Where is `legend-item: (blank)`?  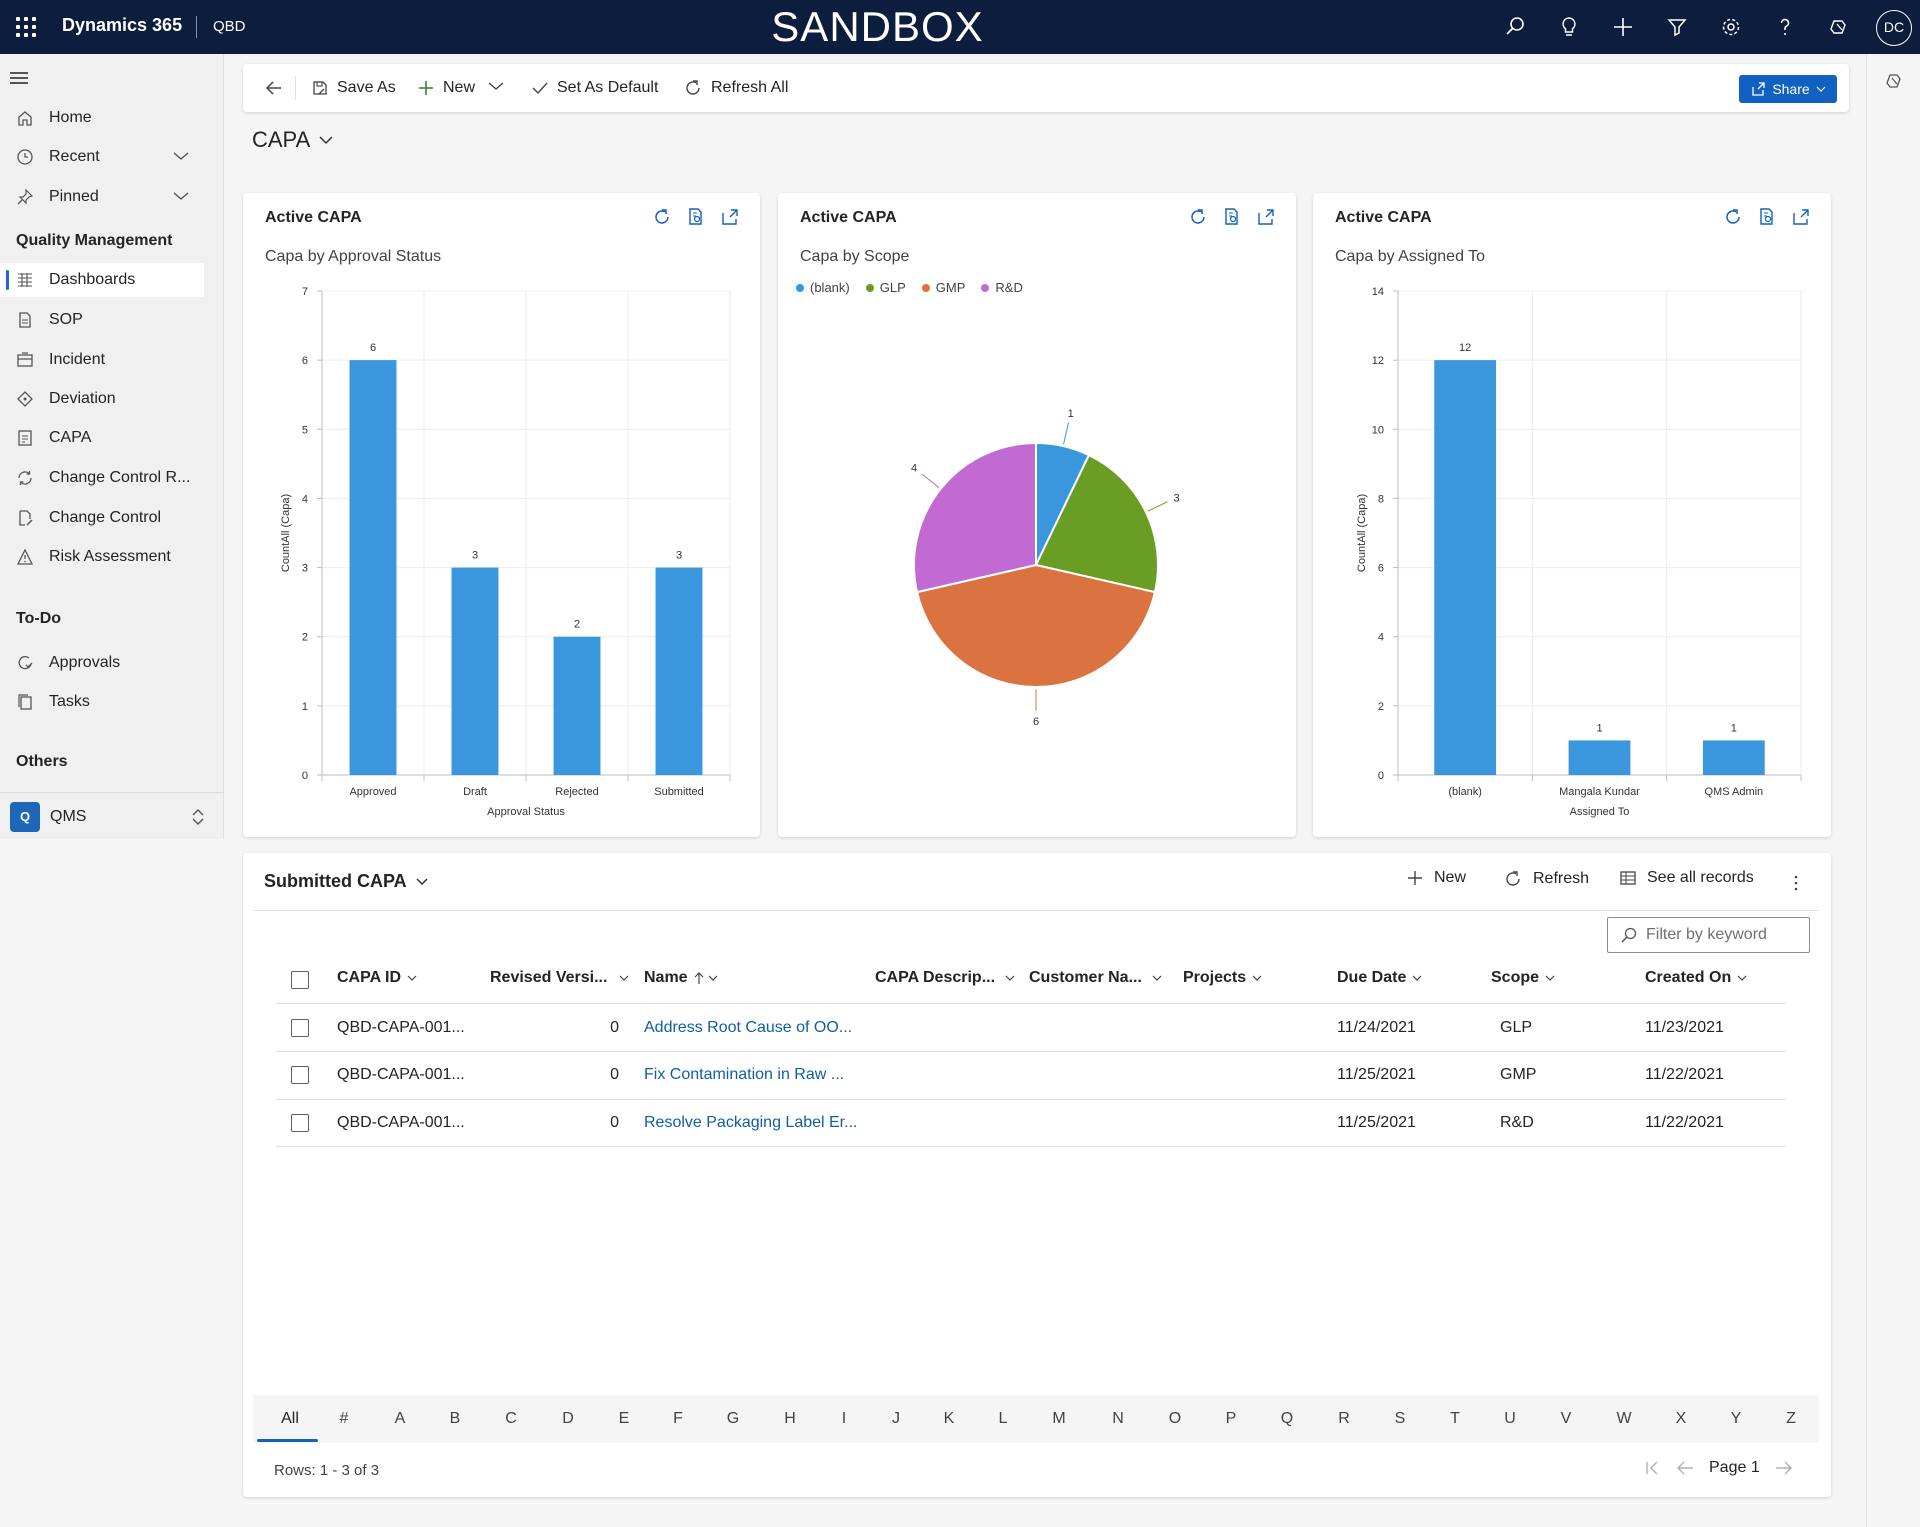
legend-item: (blank) is located at coordinates (823, 287).